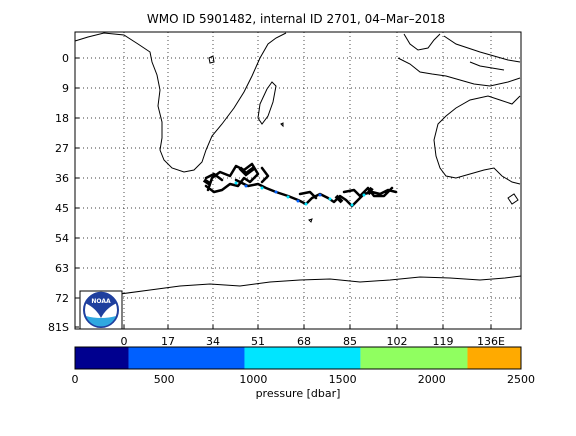 This screenshot has width=576, height=436. What do you see at coordinates (253, 379) in the screenshot?
I see `colorbar-tick-label: 1000` at bounding box center [253, 379].